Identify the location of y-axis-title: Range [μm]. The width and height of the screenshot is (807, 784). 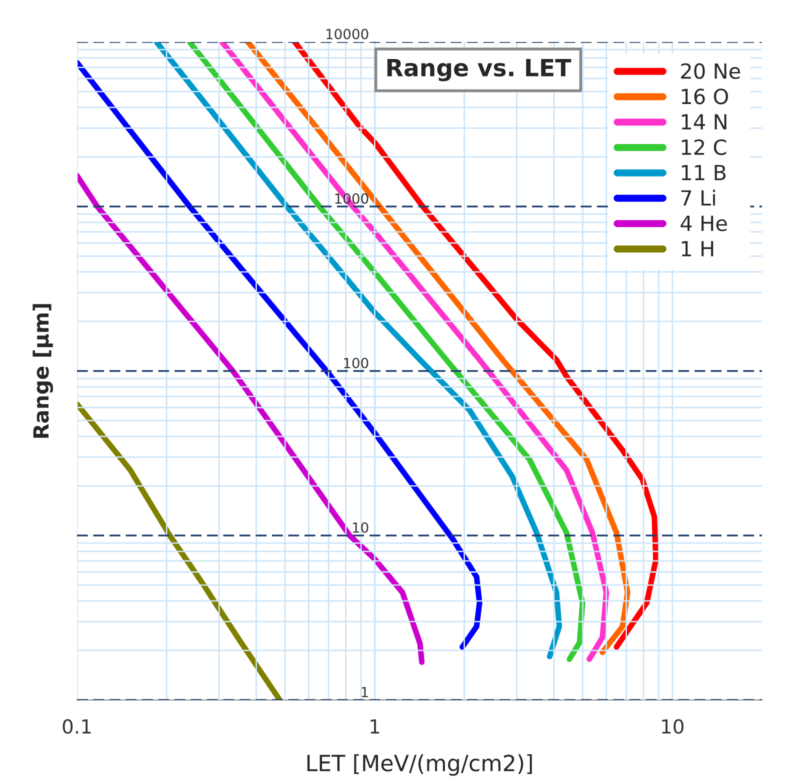
(43, 371).